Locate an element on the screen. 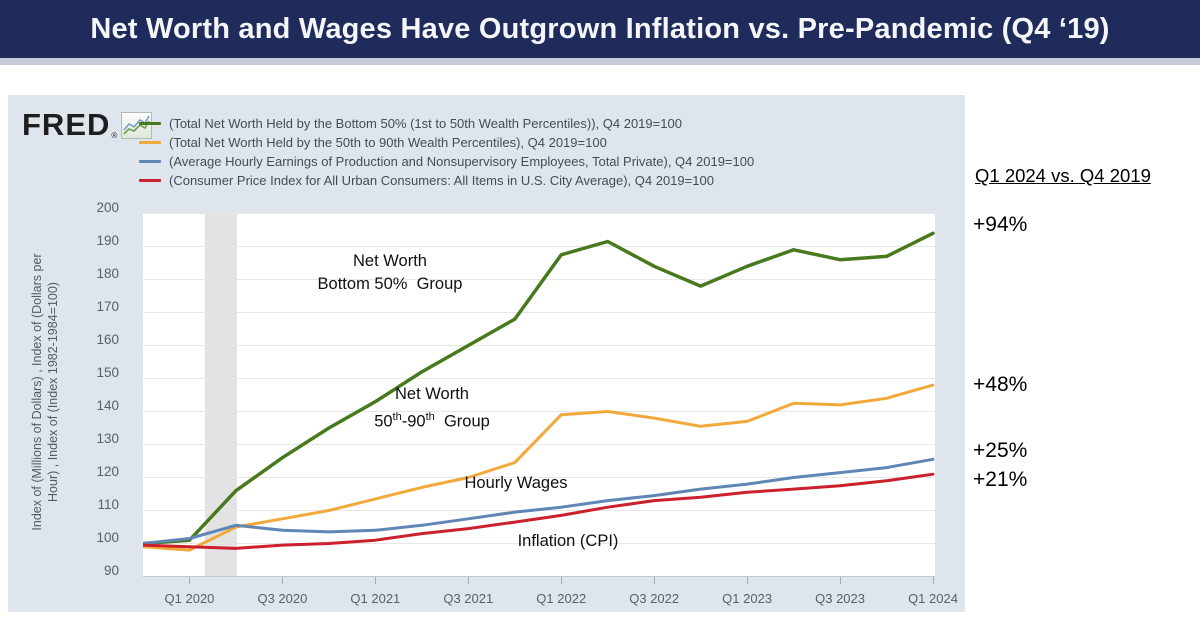 The width and height of the screenshot is (1200, 641). annotation-inflation-cpi: Inflation (CPI) is located at coordinates (568, 541).